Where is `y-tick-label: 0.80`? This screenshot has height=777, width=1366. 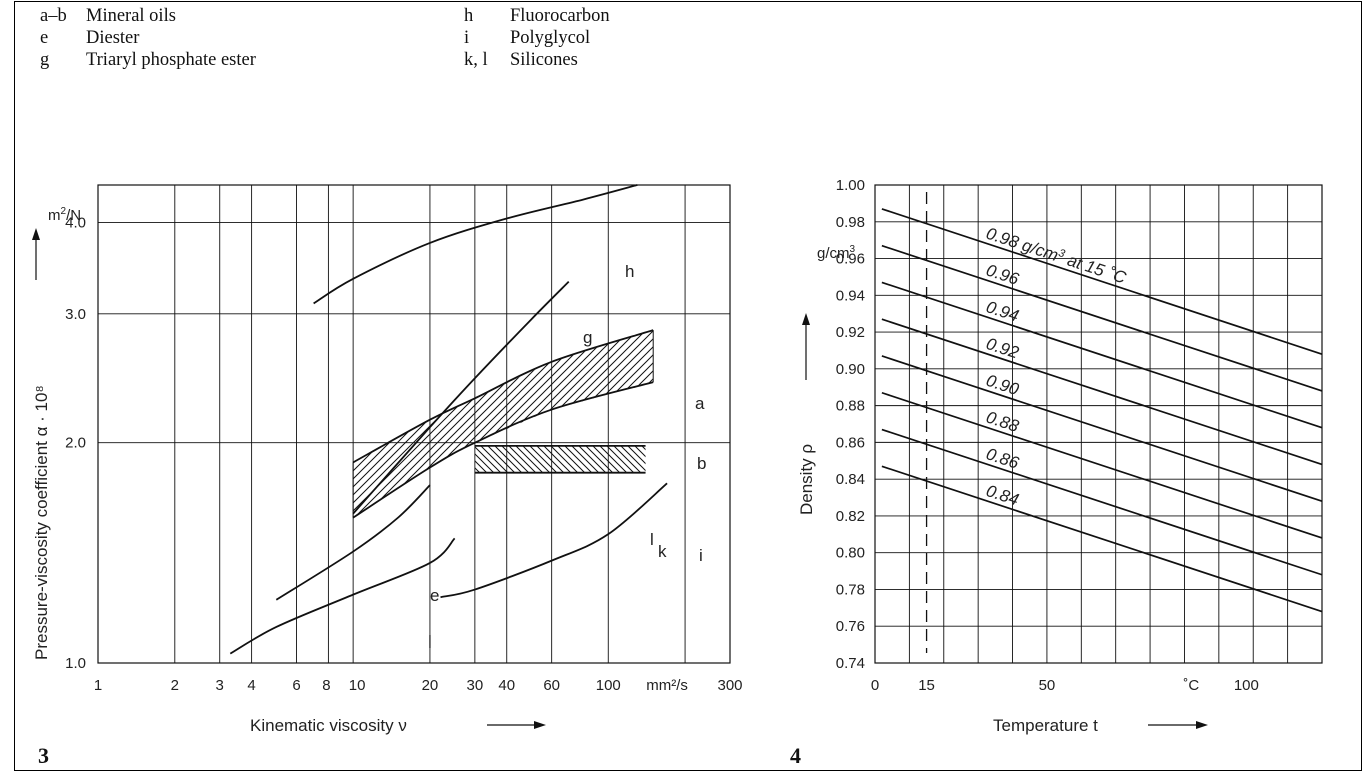
y-tick-label: 0.80 is located at coordinates (850, 553).